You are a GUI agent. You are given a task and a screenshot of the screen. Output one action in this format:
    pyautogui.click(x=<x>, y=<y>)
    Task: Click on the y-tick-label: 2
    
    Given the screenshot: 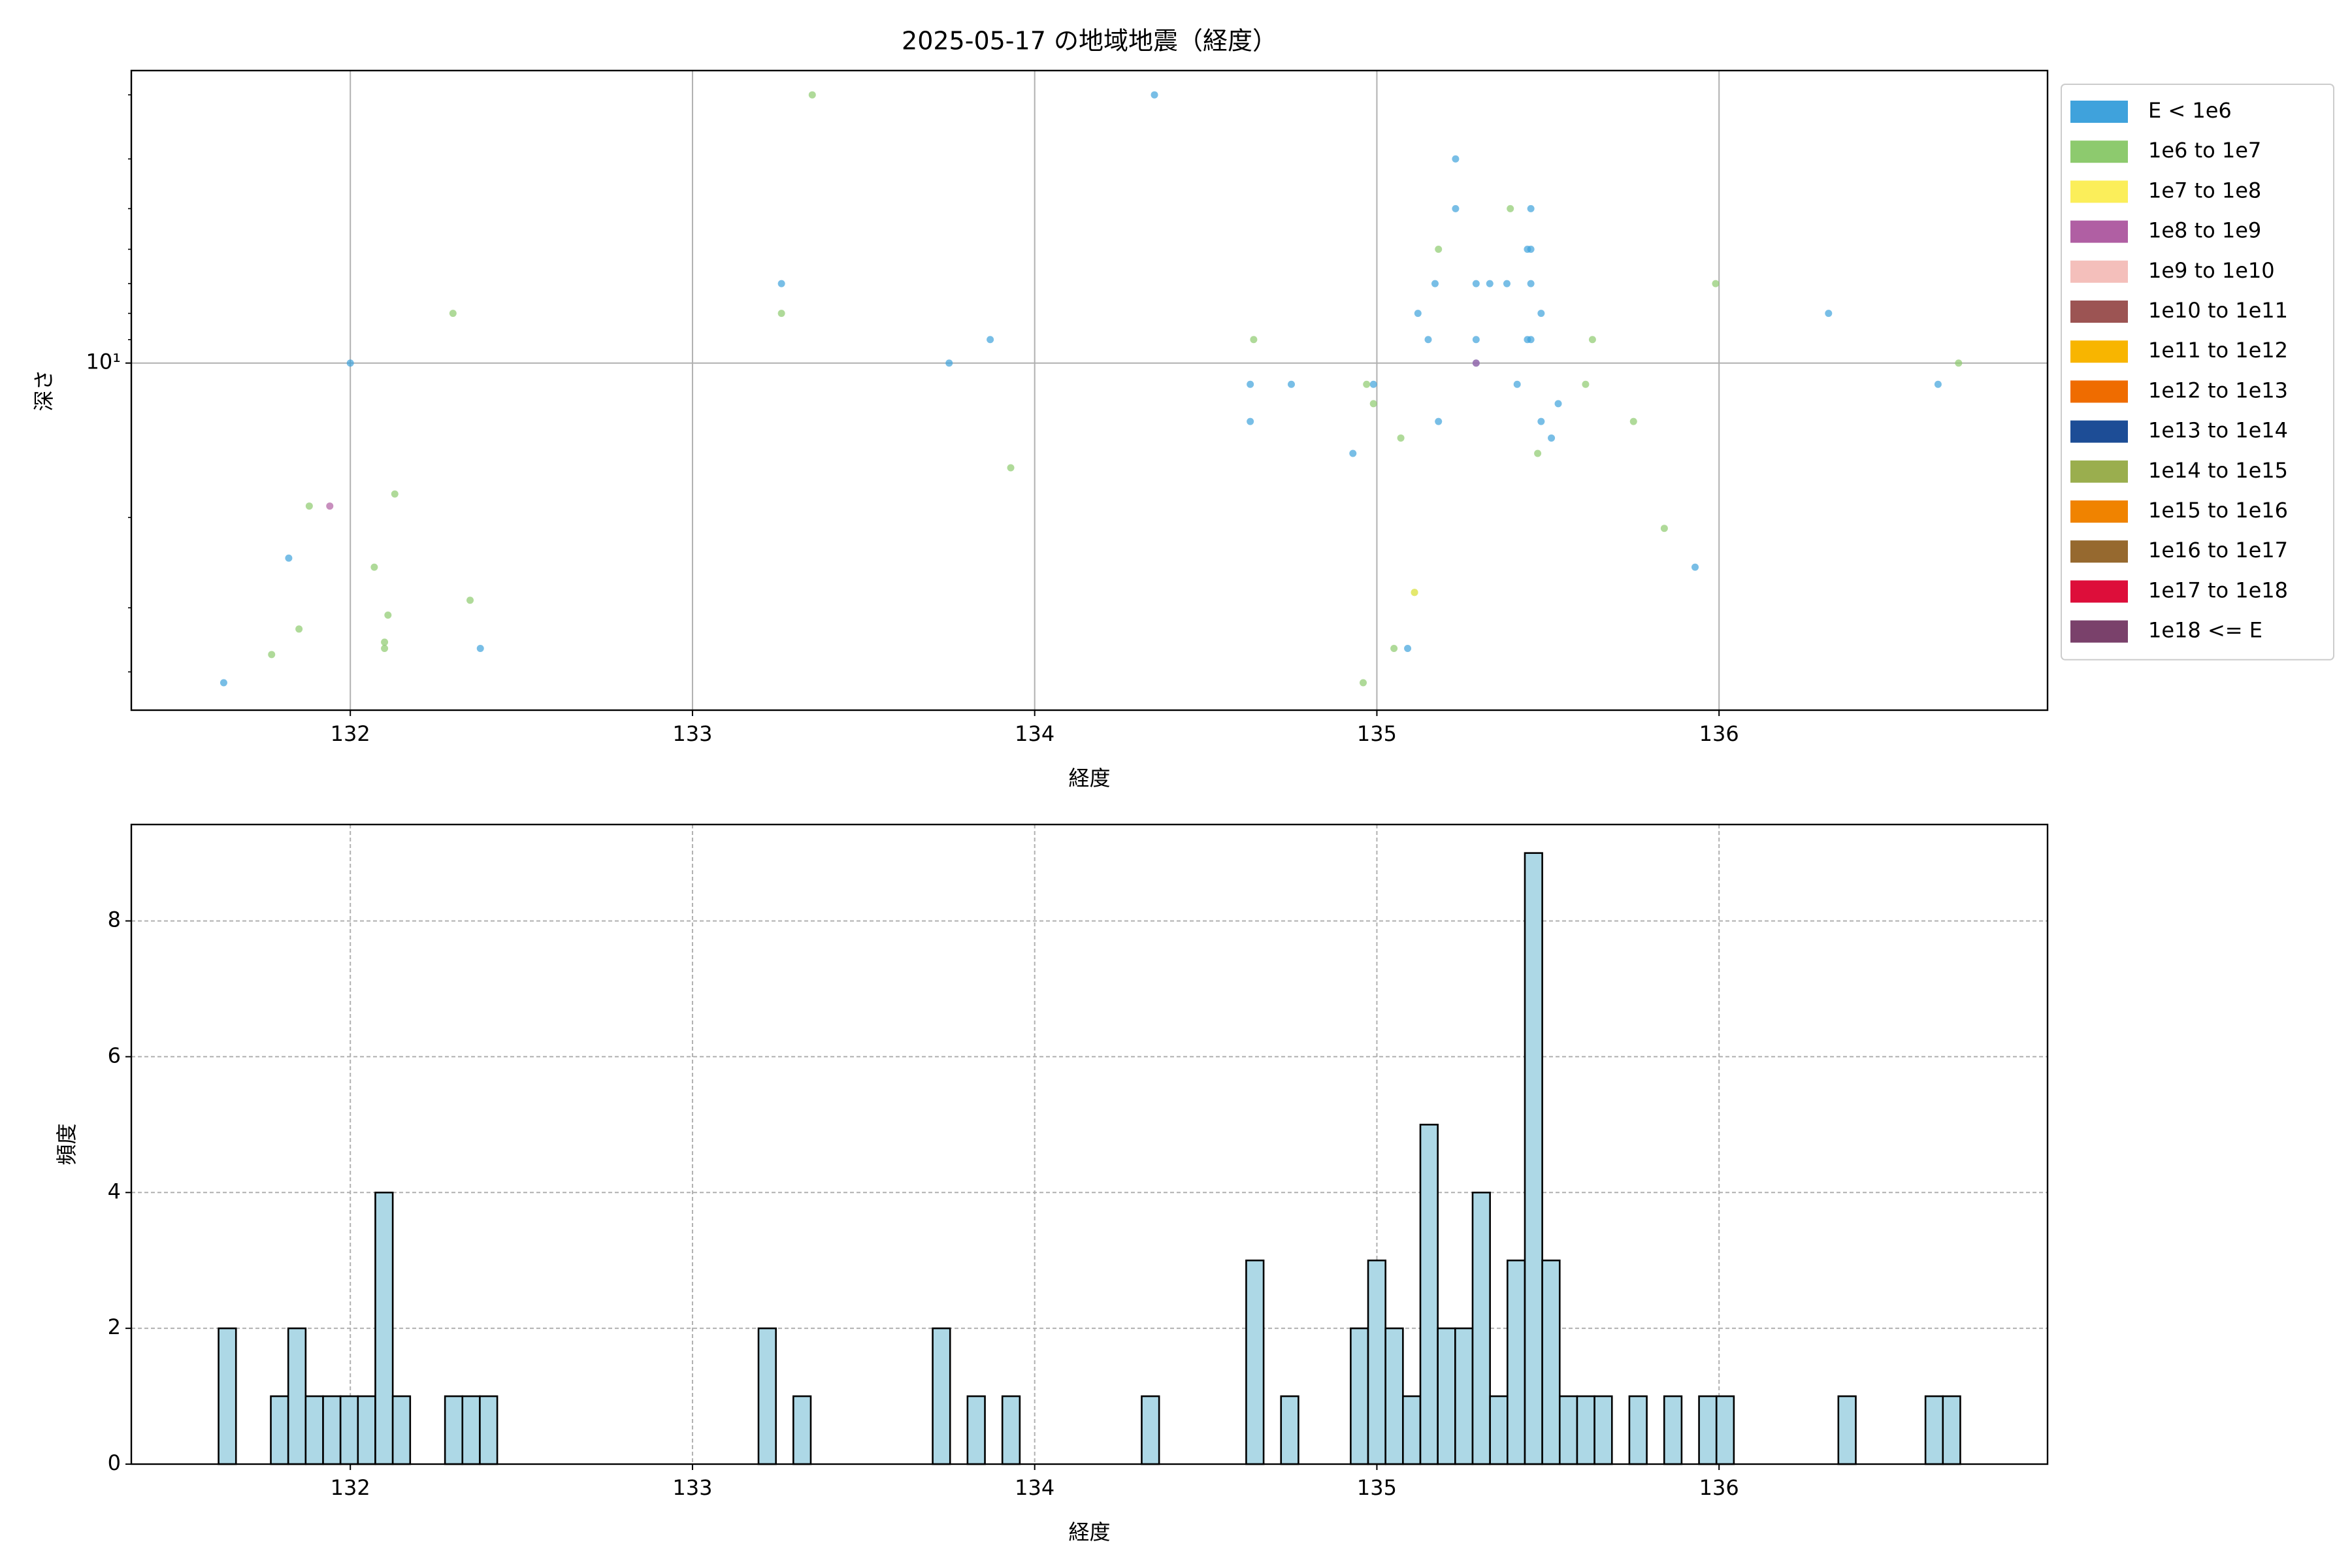 What is the action you would take?
    pyautogui.click(x=114, y=1327)
    